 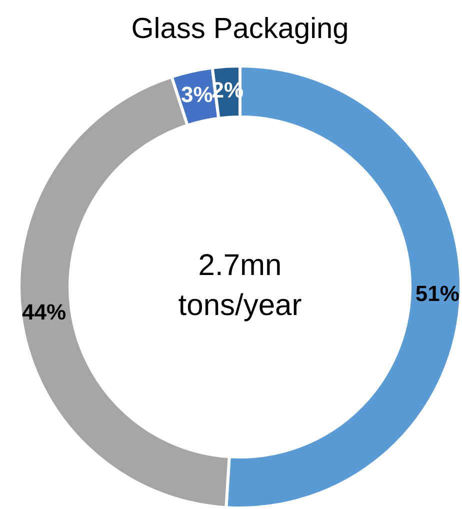 What do you see at coordinates (240, 29) in the screenshot?
I see `chart-title: Glass Packaging` at bounding box center [240, 29].